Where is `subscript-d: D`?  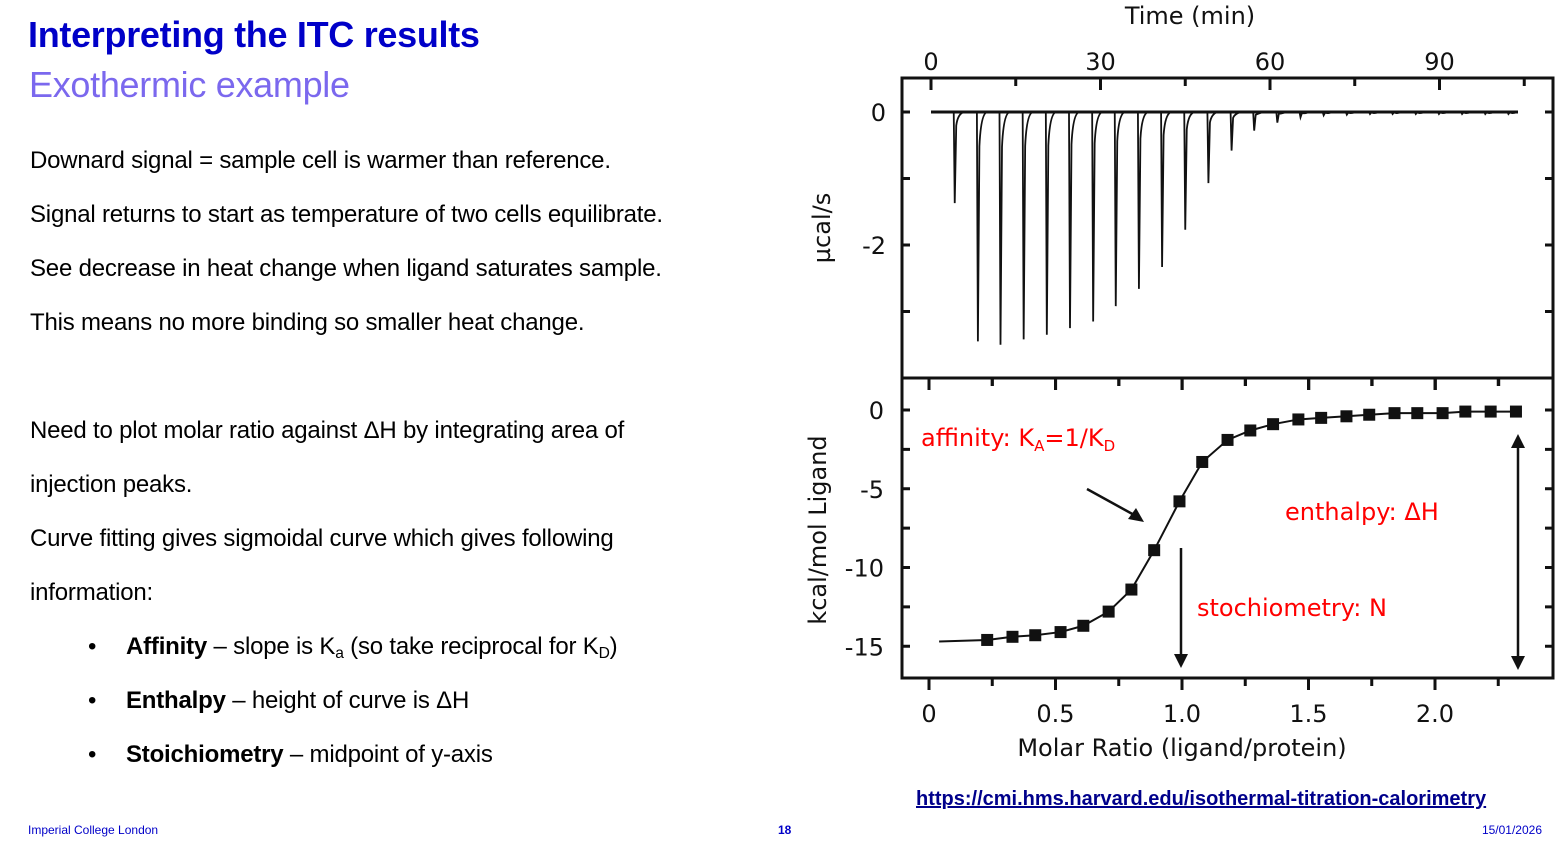 subscript-d: D is located at coordinates (604, 653).